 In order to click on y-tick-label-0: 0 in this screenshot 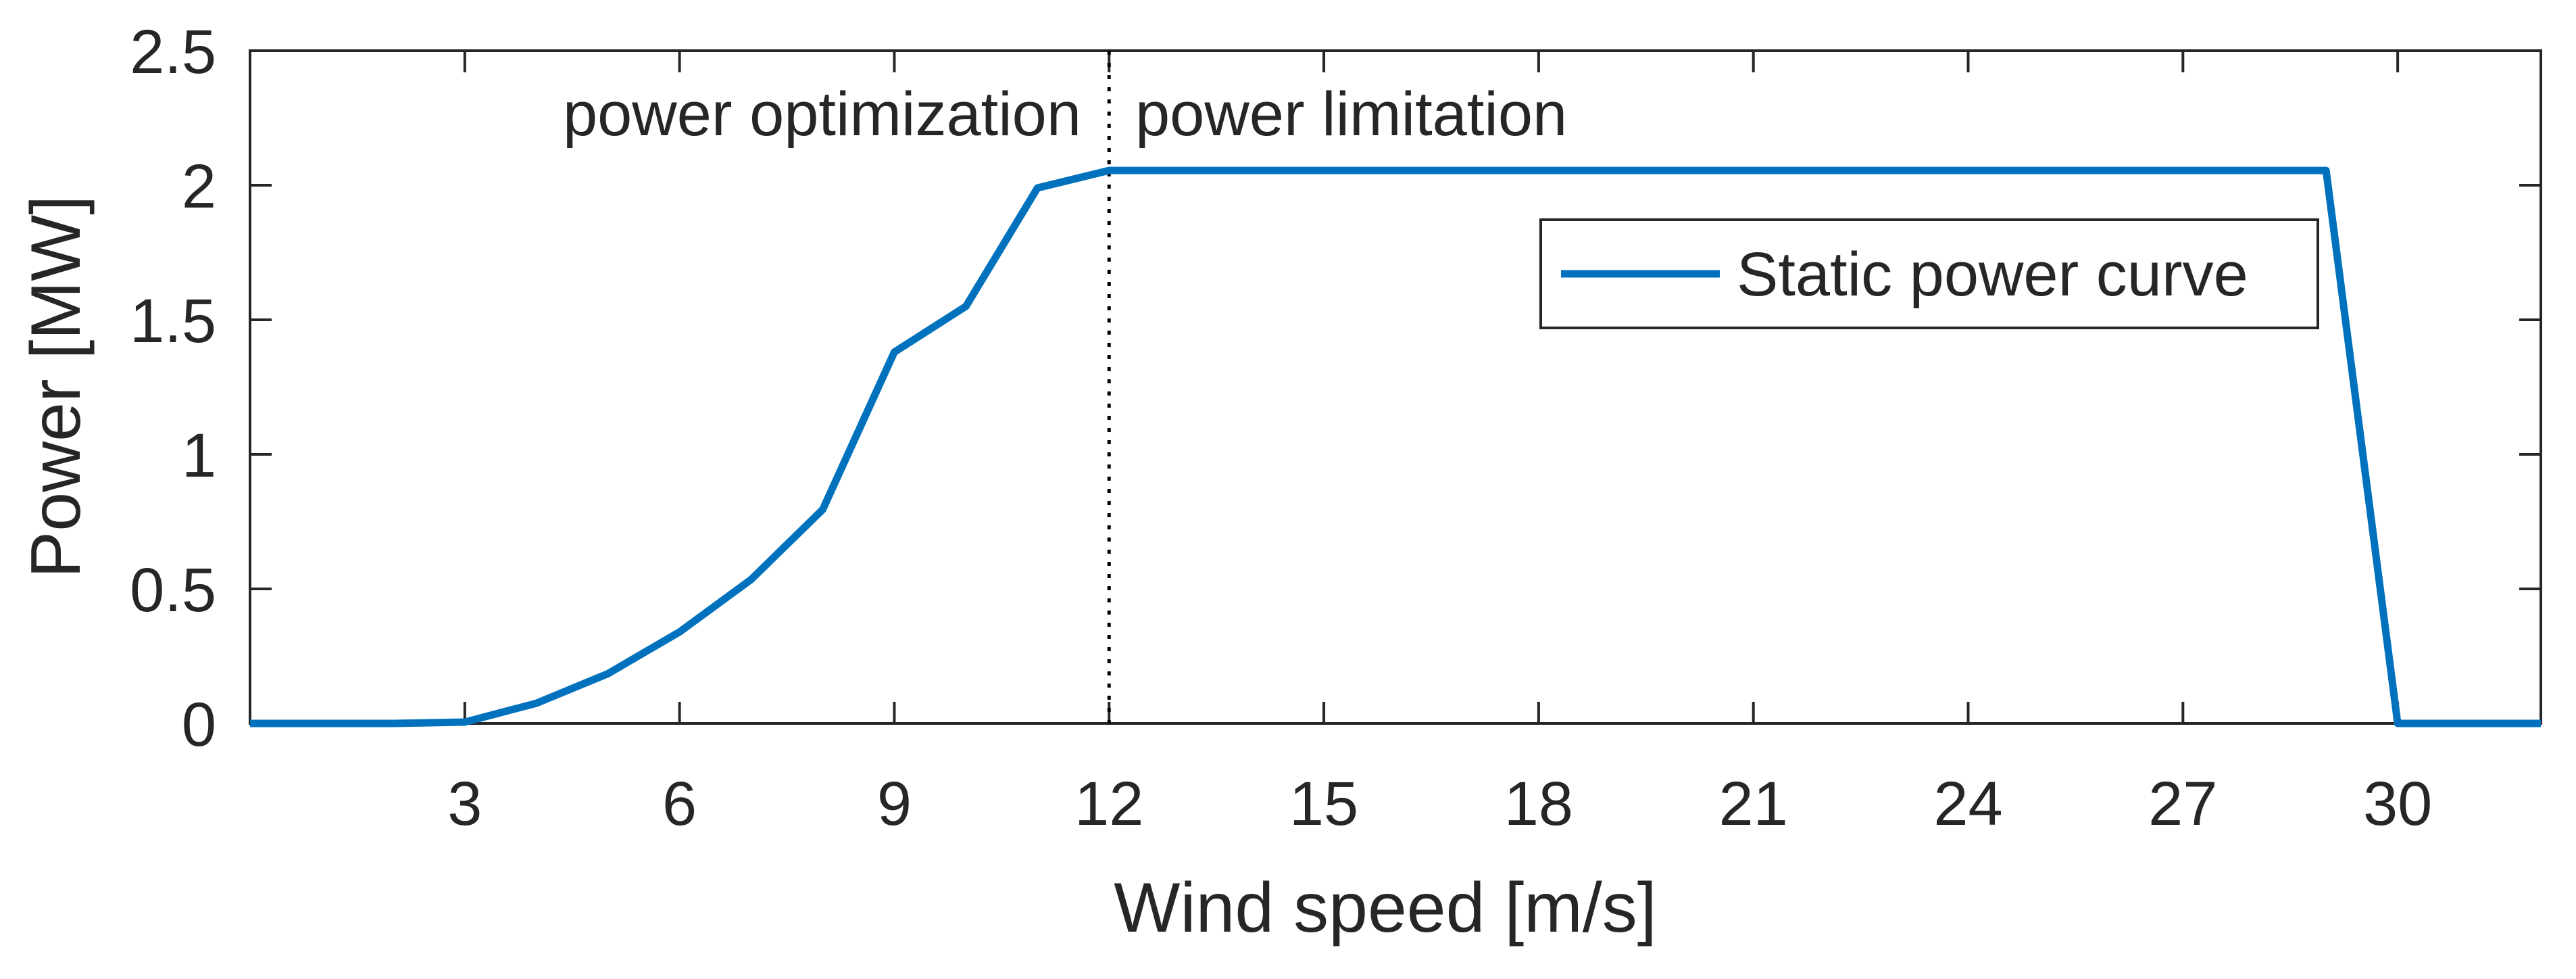, I will do `click(199, 724)`.